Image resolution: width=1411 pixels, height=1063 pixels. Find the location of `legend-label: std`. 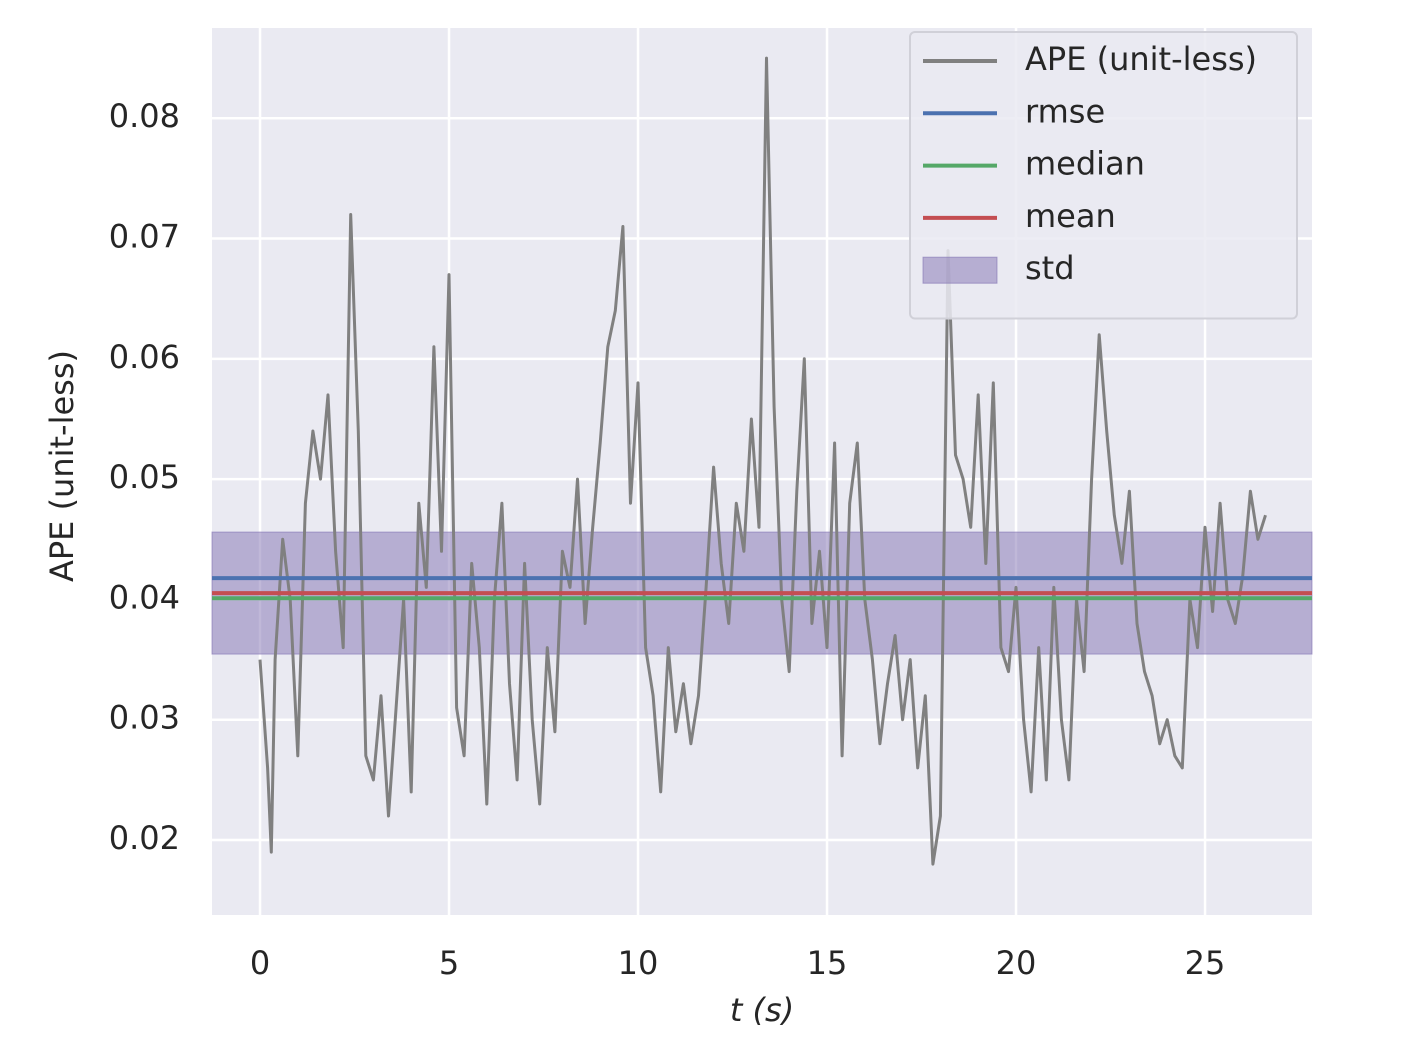

legend-label: std is located at coordinates (1050, 268).